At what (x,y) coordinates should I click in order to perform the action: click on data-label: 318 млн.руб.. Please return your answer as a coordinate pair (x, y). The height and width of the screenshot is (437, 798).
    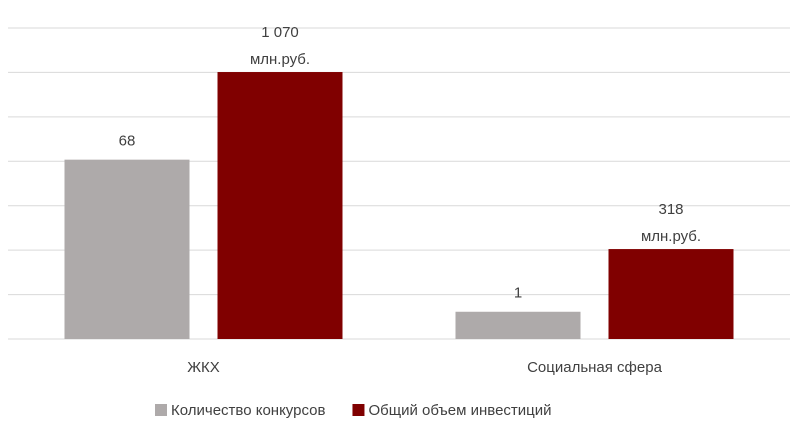
    Looking at the image, I should click on (671, 223).